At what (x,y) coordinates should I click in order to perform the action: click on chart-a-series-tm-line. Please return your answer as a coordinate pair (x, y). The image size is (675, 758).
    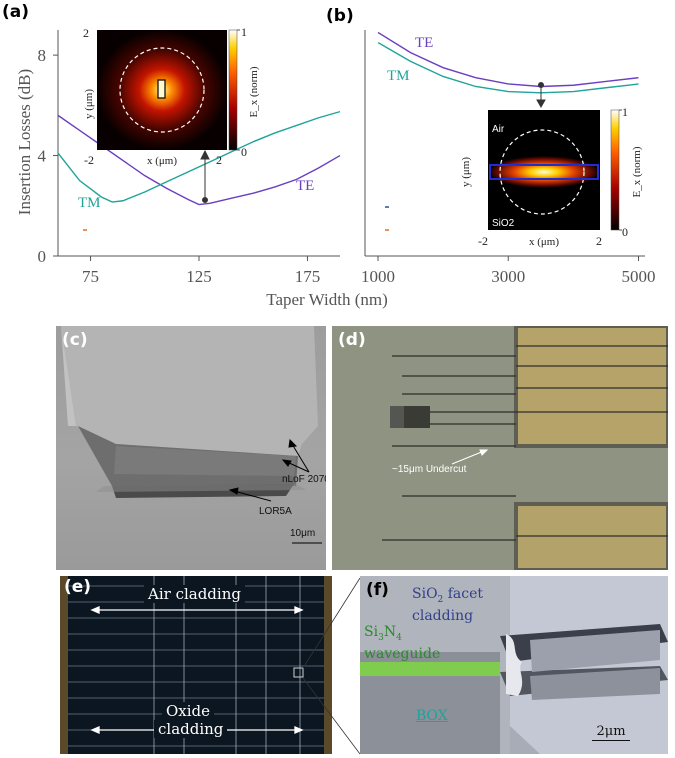
    Looking at the image, I should click on (199, 156).